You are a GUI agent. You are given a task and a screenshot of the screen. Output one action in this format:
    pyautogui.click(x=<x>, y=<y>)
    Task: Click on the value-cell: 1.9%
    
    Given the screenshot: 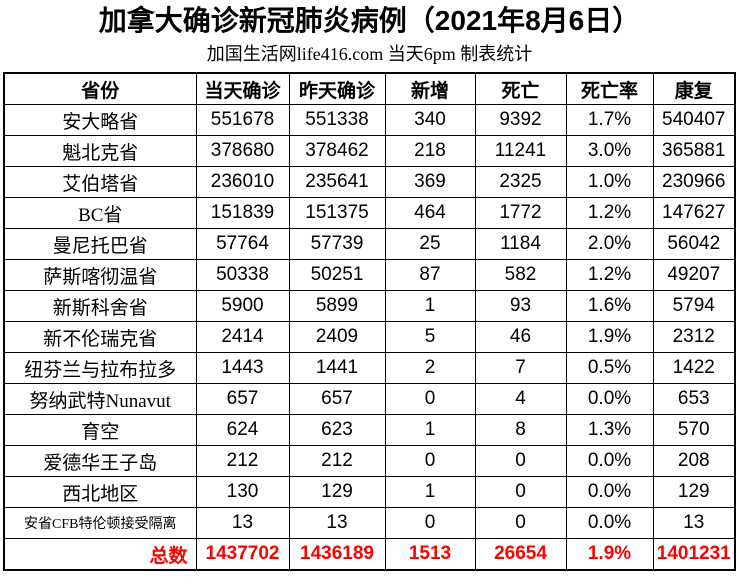 What is the action you would take?
    pyautogui.click(x=609, y=337)
    